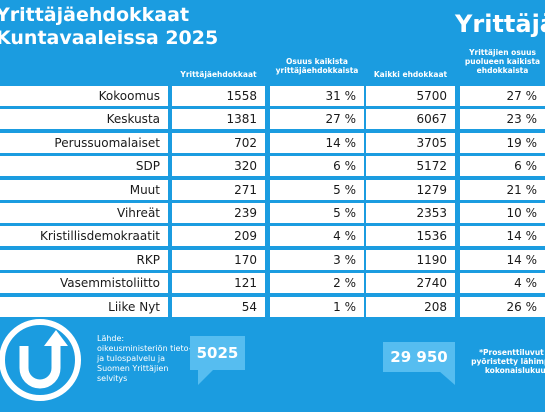  What do you see at coordinates (109, 38) in the screenshot?
I see `title: Kuntavaaleissa 2025` at bounding box center [109, 38].